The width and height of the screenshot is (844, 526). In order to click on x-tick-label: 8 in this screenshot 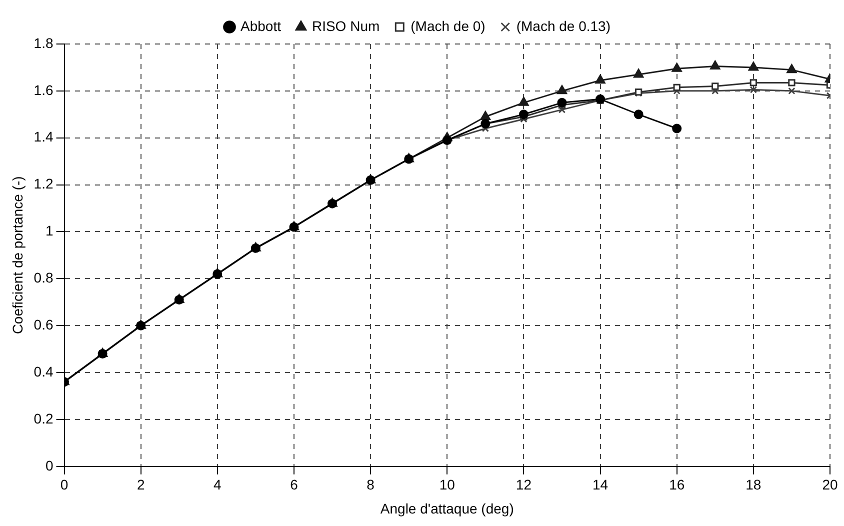, I will do `click(370, 484)`.